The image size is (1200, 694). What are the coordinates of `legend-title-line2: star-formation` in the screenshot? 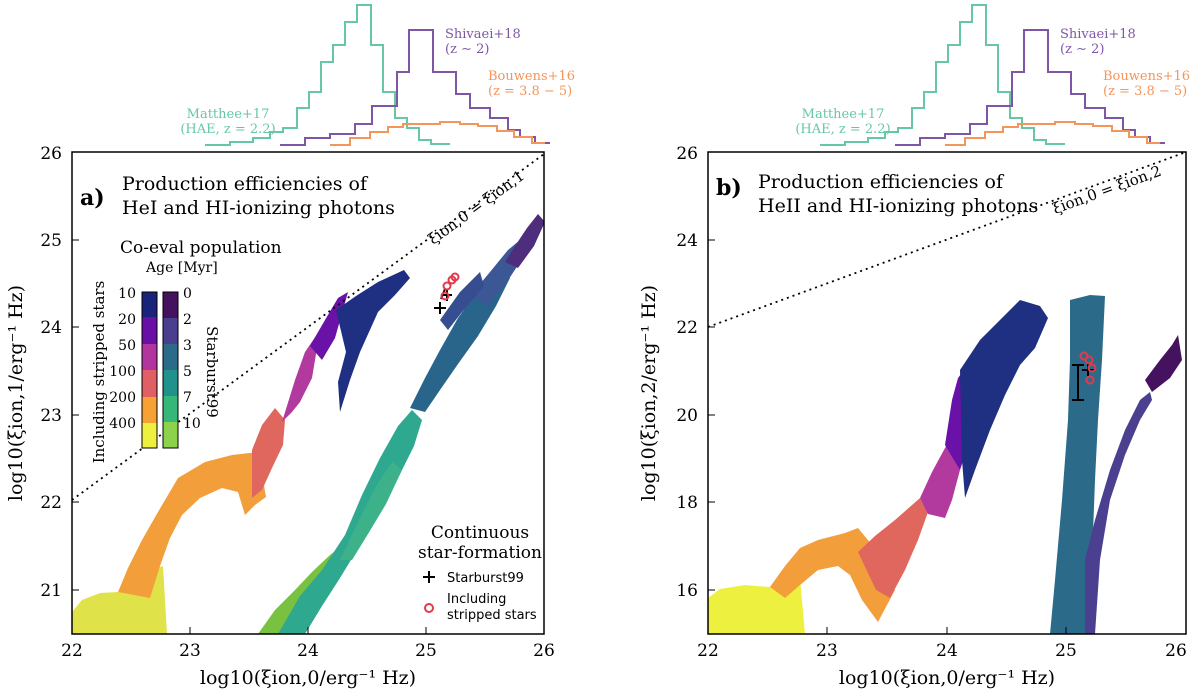 It's located at (480, 553).